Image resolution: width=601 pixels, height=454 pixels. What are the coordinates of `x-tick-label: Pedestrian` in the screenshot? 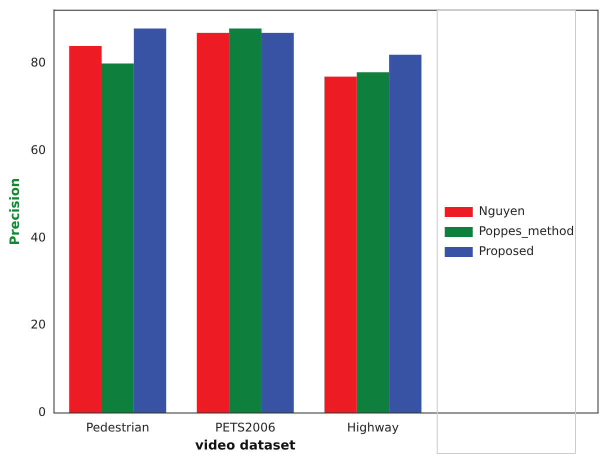 It's located at (118, 427).